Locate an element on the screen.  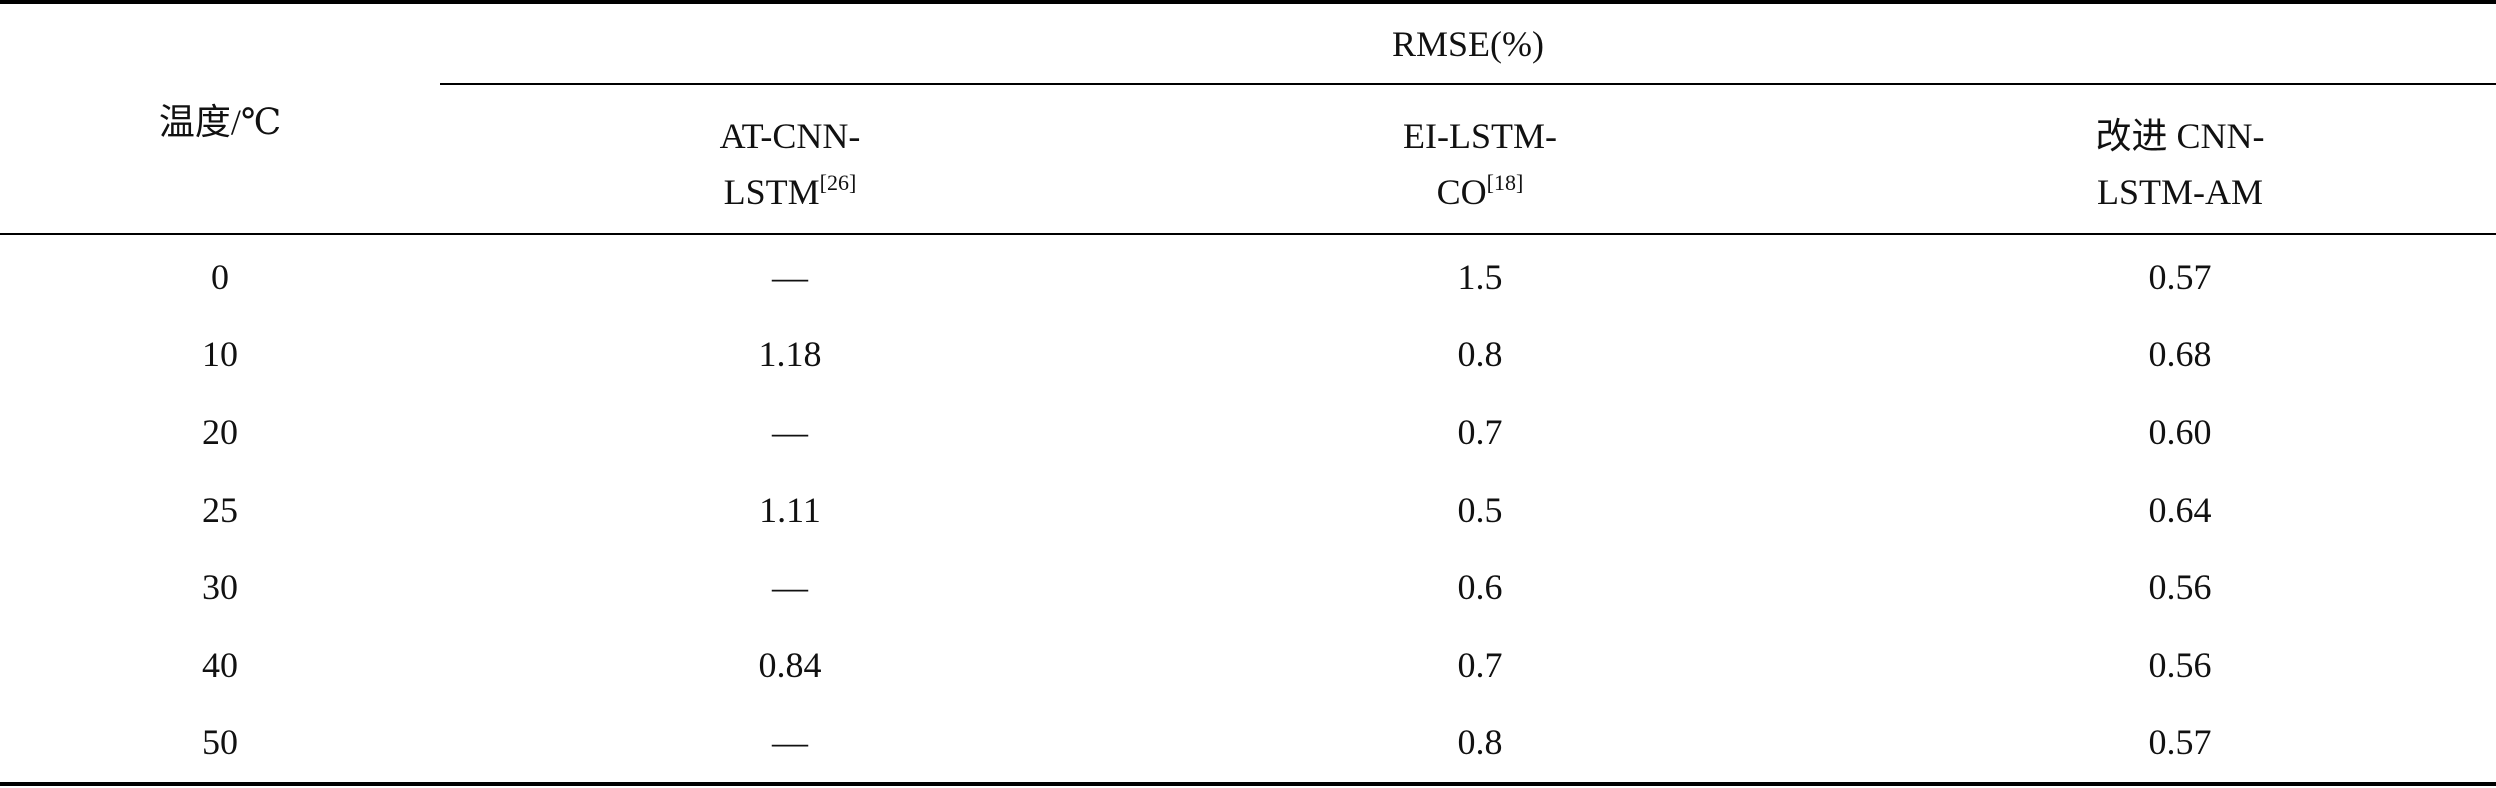
col-header-ei-lstm-co-line2: CO[18] is located at coordinates (1480, 192).